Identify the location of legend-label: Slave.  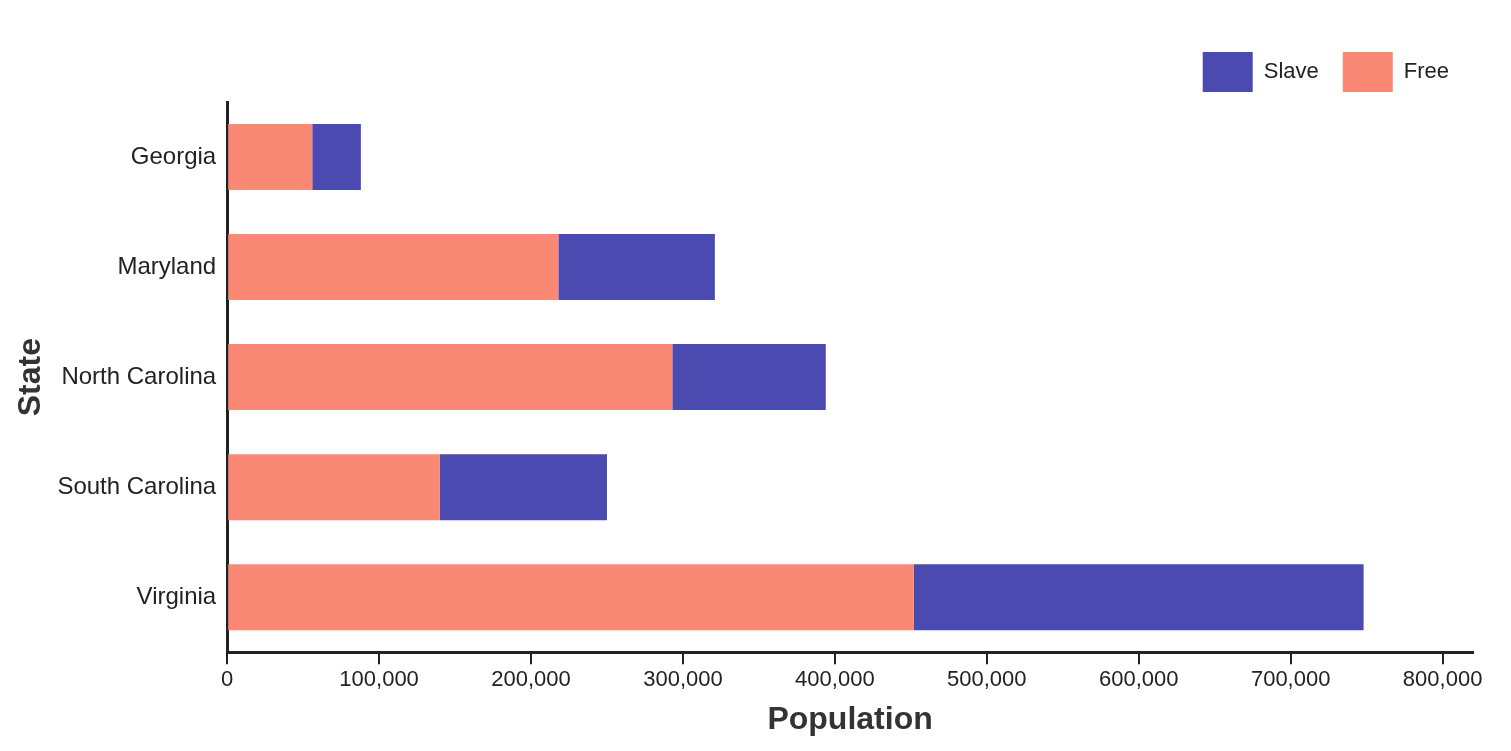
(1291, 71).